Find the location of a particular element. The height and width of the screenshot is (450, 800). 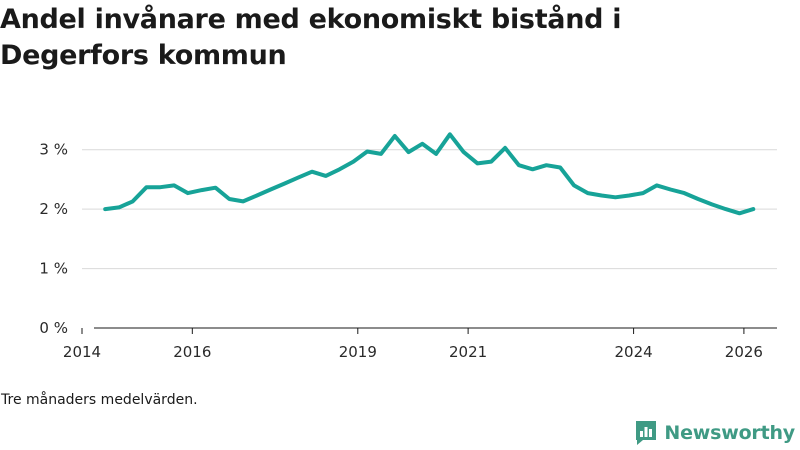

y-tick-label: 0 % is located at coordinates (53, 328).